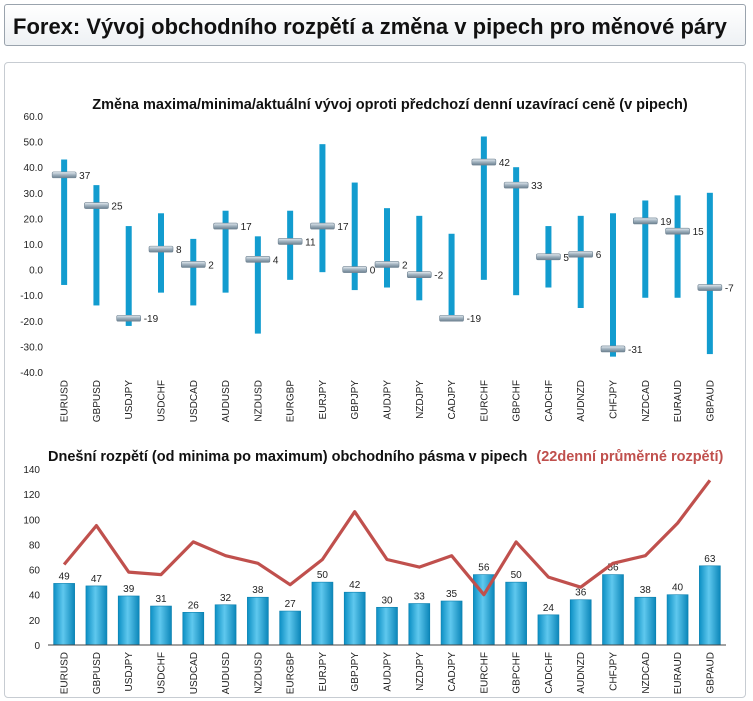 Image resolution: width=753 pixels, height=701 pixels. What do you see at coordinates (323, 672) in the screenshot?
I see `chart2-x-label: EURJPY` at bounding box center [323, 672].